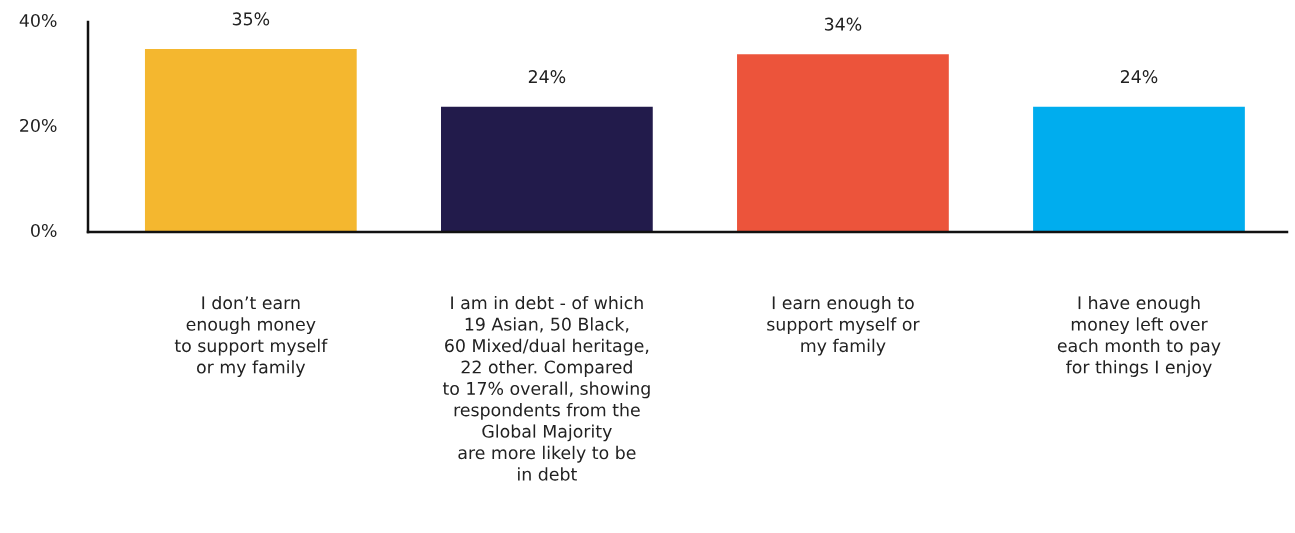 The image size is (1295, 533). I want to click on data-label: 34%, so click(843, 24).